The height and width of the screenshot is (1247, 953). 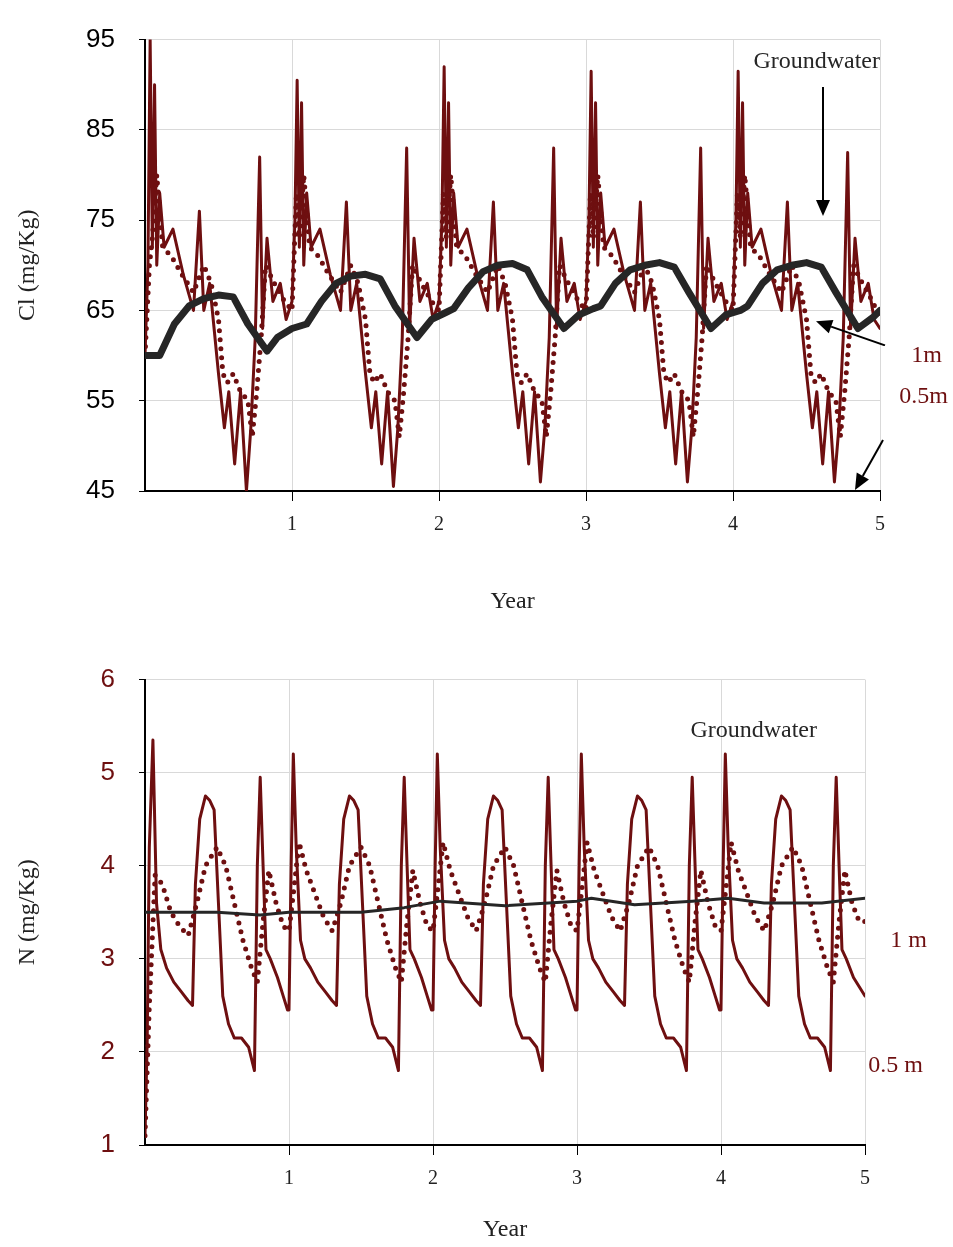 What do you see at coordinates (107, 1050) in the screenshot?
I see `y-tick-label: 2` at bounding box center [107, 1050].